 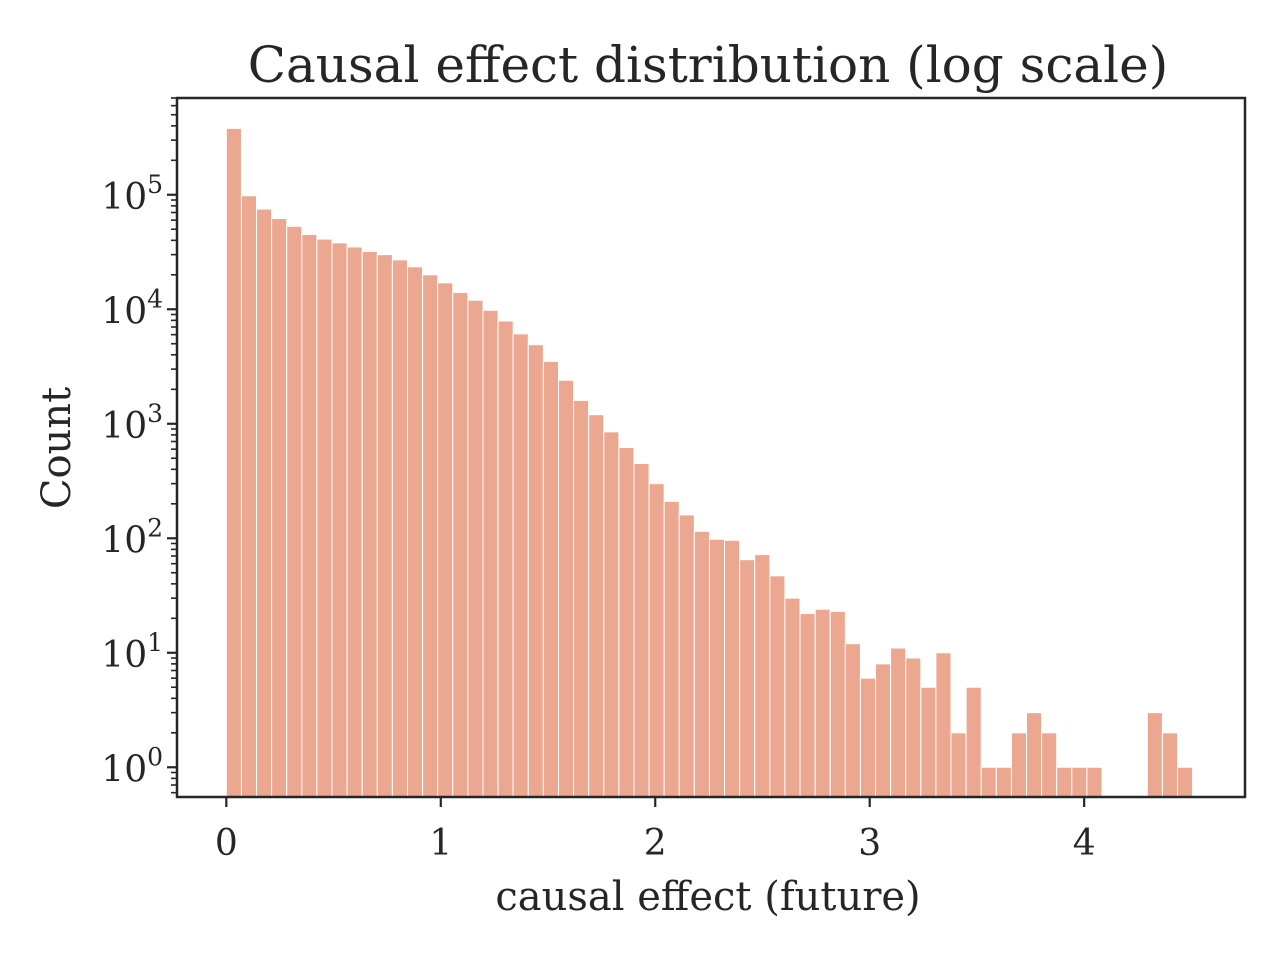 I want to click on x-axis: 0 1 2 3 4, so click(x=655, y=830).